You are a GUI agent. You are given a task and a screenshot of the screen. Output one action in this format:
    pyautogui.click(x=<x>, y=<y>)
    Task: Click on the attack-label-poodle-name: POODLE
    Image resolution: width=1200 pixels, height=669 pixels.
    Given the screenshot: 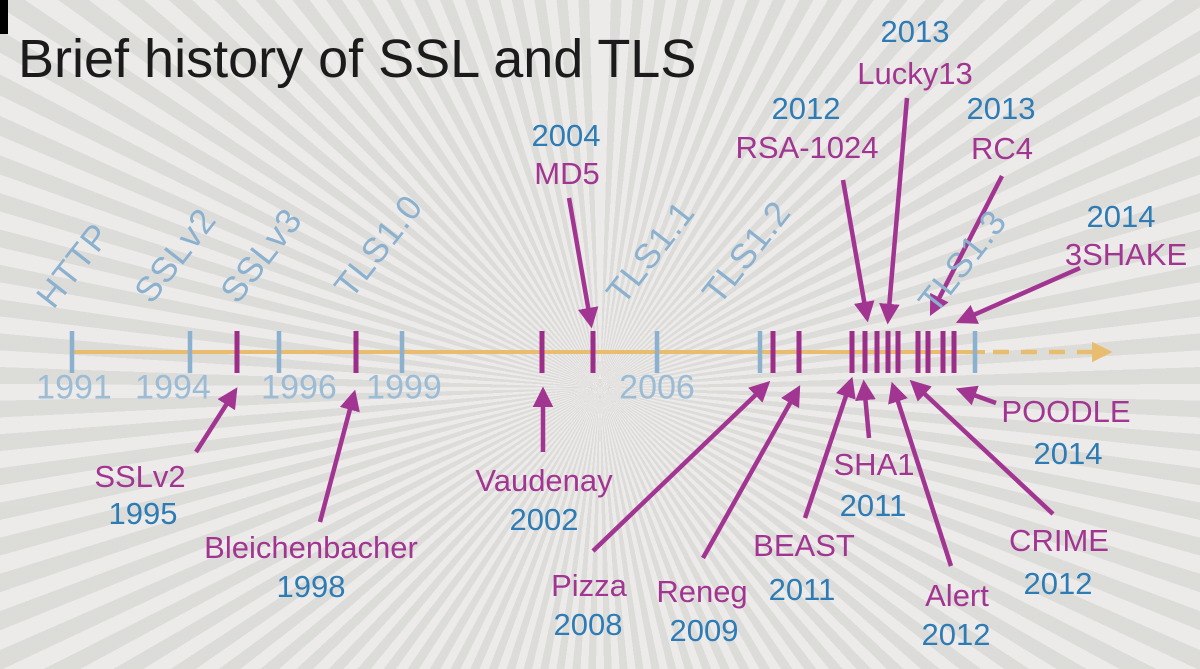 What is the action you would take?
    pyautogui.click(x=1066, y=411)
    